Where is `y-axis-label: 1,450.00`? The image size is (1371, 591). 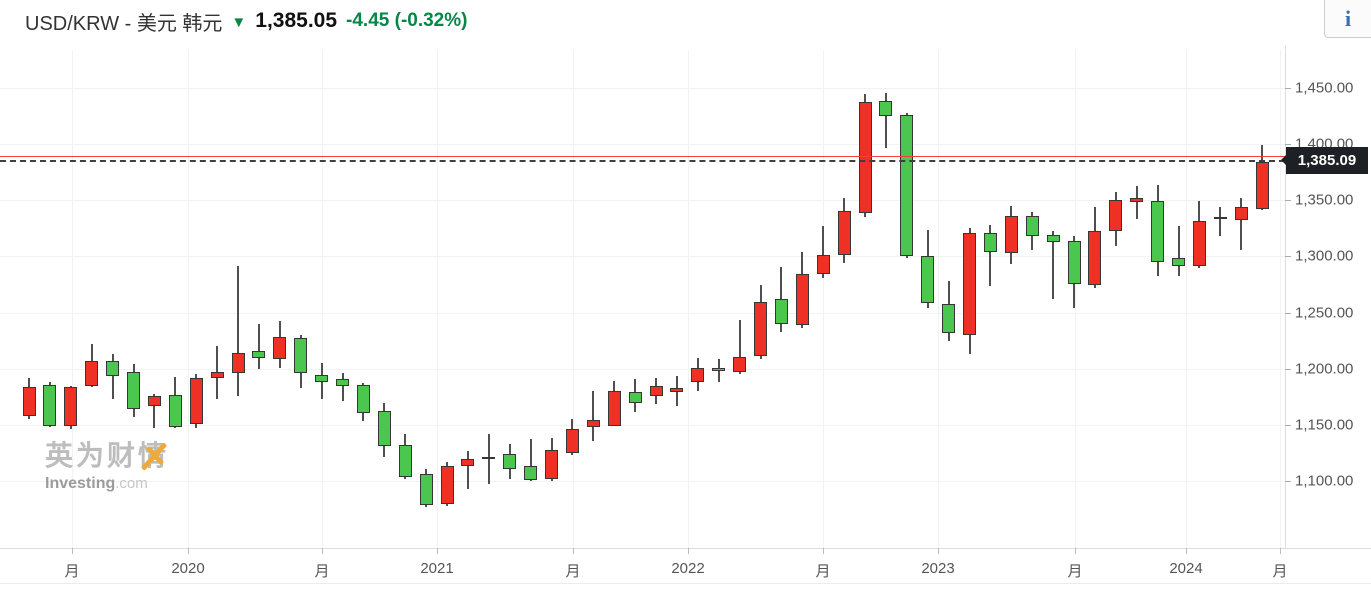 y-axis-label: 1,450.00 is located at coordinates (1324, 88).